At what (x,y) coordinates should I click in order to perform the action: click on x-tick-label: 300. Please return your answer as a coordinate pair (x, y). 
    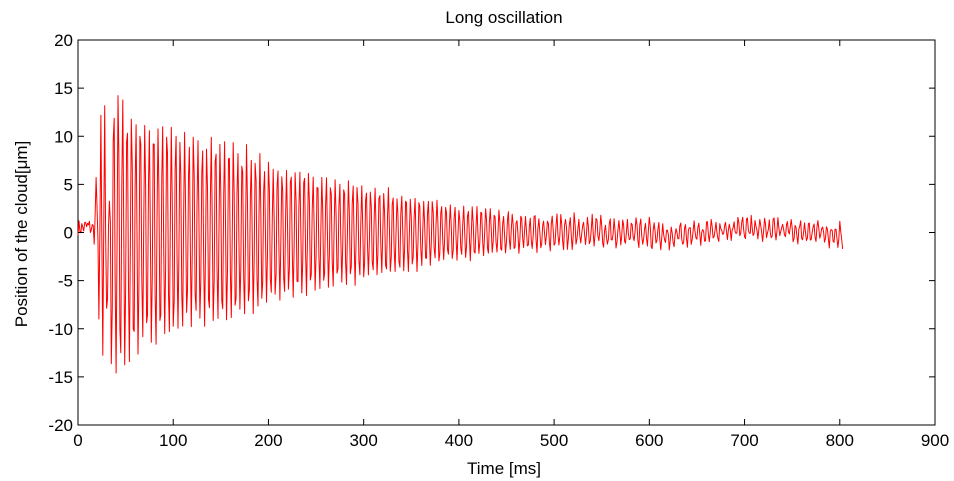
    Looking at the image, I should click on (363, 440).